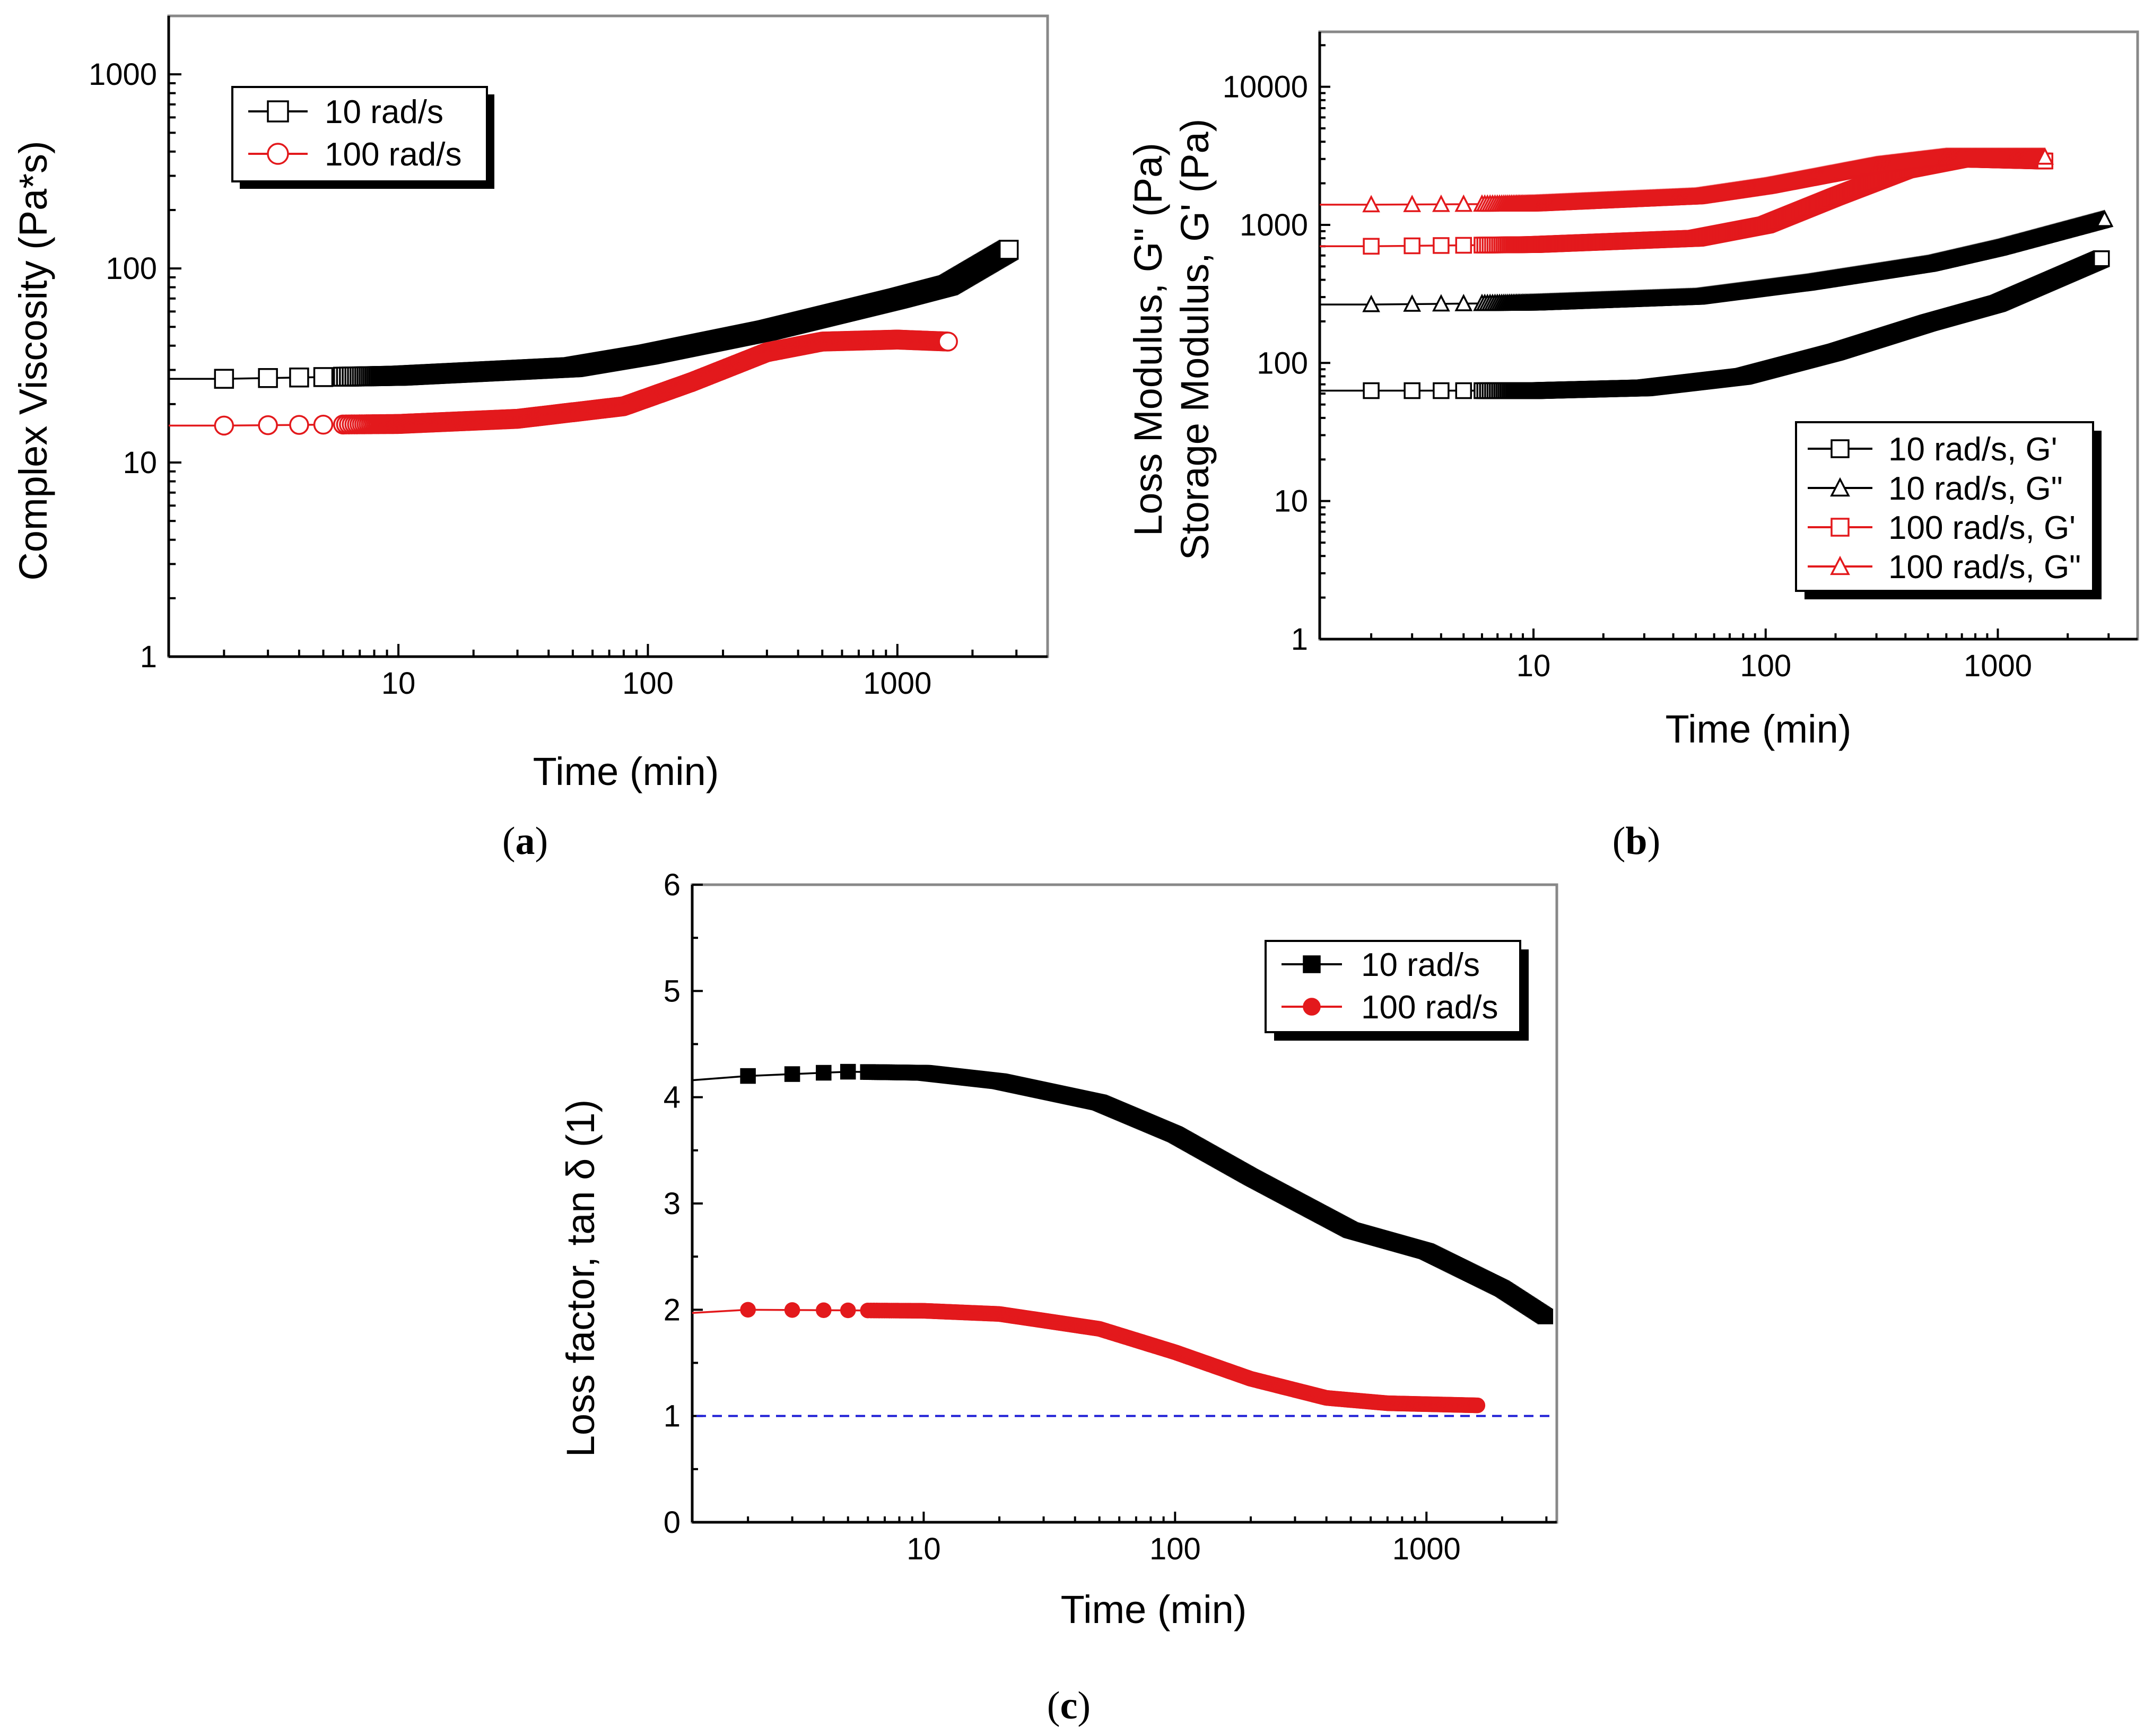 The image size is (2153, 1736). Describe the element at coordinates (1291, 501) in the screenshot. I see `panel-b-y-tick-label: 10` at that location.